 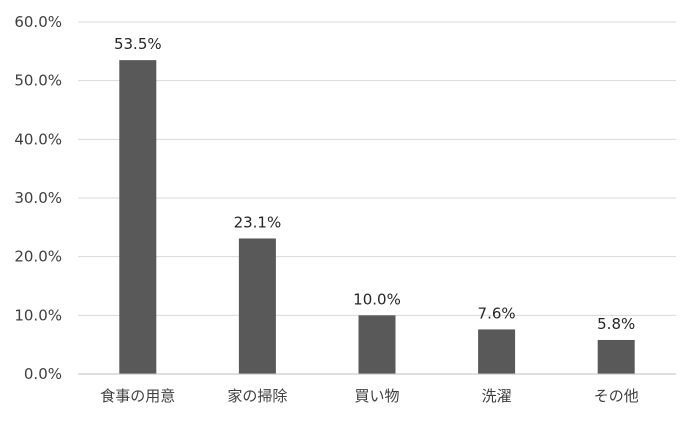 I want to click on y-tick-label: 60.0%, so click(x=38, y=22).